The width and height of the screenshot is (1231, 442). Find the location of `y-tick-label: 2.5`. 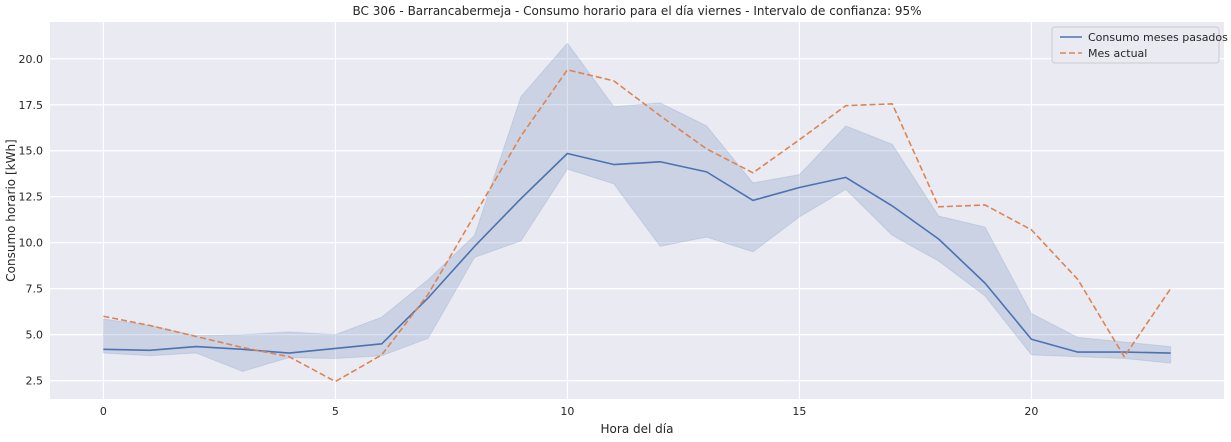

y-tick-label: 2.5 is located at coordinates (35, 381).